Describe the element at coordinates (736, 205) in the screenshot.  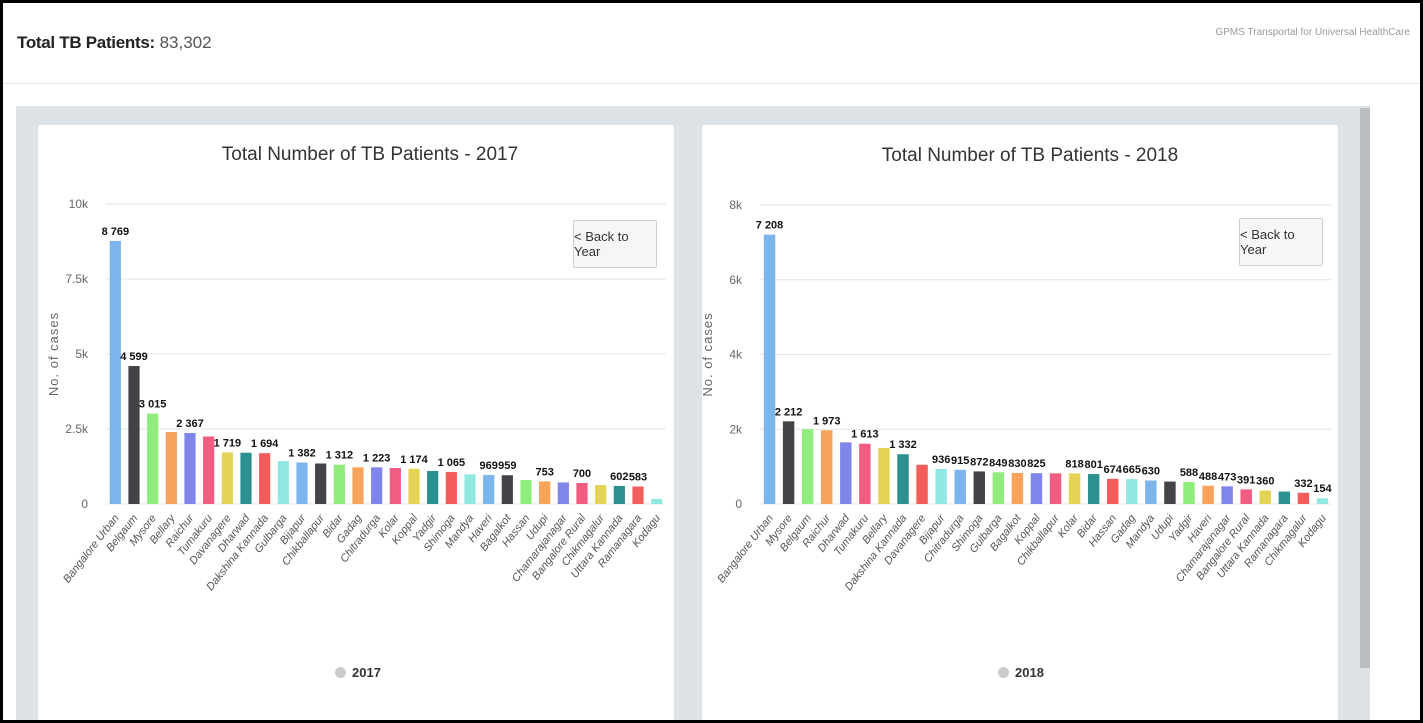
I see `y-tick-label: 8k` at that location.